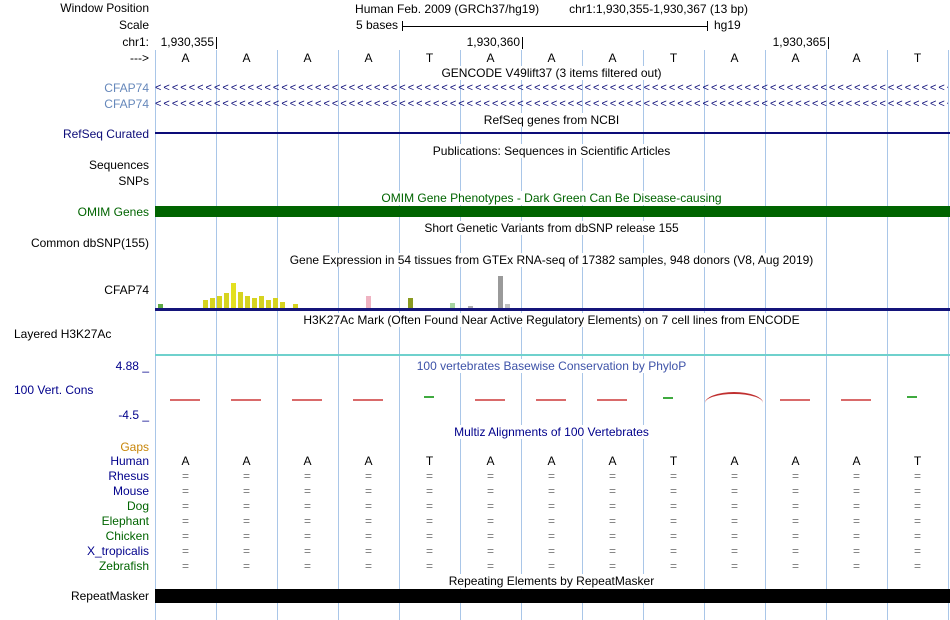  What do you see at coordinates (707, 26) in the screenshot?
I see `scale-tick-right` at bounding box center [707, 26].